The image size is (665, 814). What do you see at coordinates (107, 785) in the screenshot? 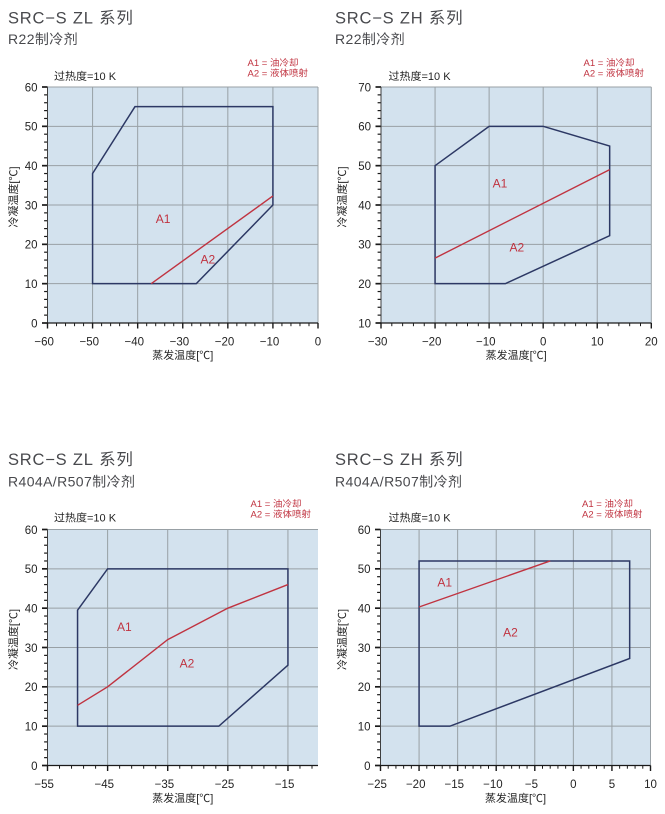
I see `svg-text: 45` at bounding box center [107, 785].